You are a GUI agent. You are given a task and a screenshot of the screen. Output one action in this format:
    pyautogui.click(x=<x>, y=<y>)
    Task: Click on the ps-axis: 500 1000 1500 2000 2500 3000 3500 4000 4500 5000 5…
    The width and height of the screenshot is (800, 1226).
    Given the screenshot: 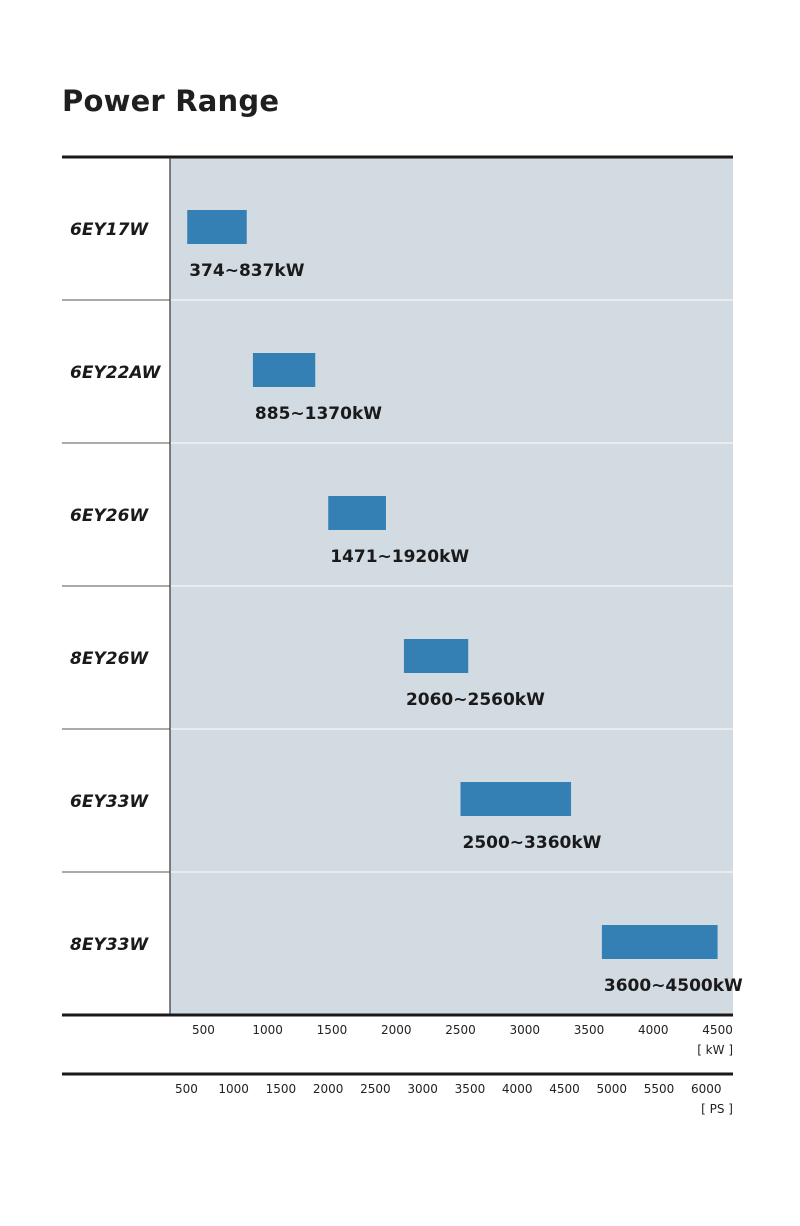 What is the action you would take?
    pyautogui.click(x=454, y=1099)
    